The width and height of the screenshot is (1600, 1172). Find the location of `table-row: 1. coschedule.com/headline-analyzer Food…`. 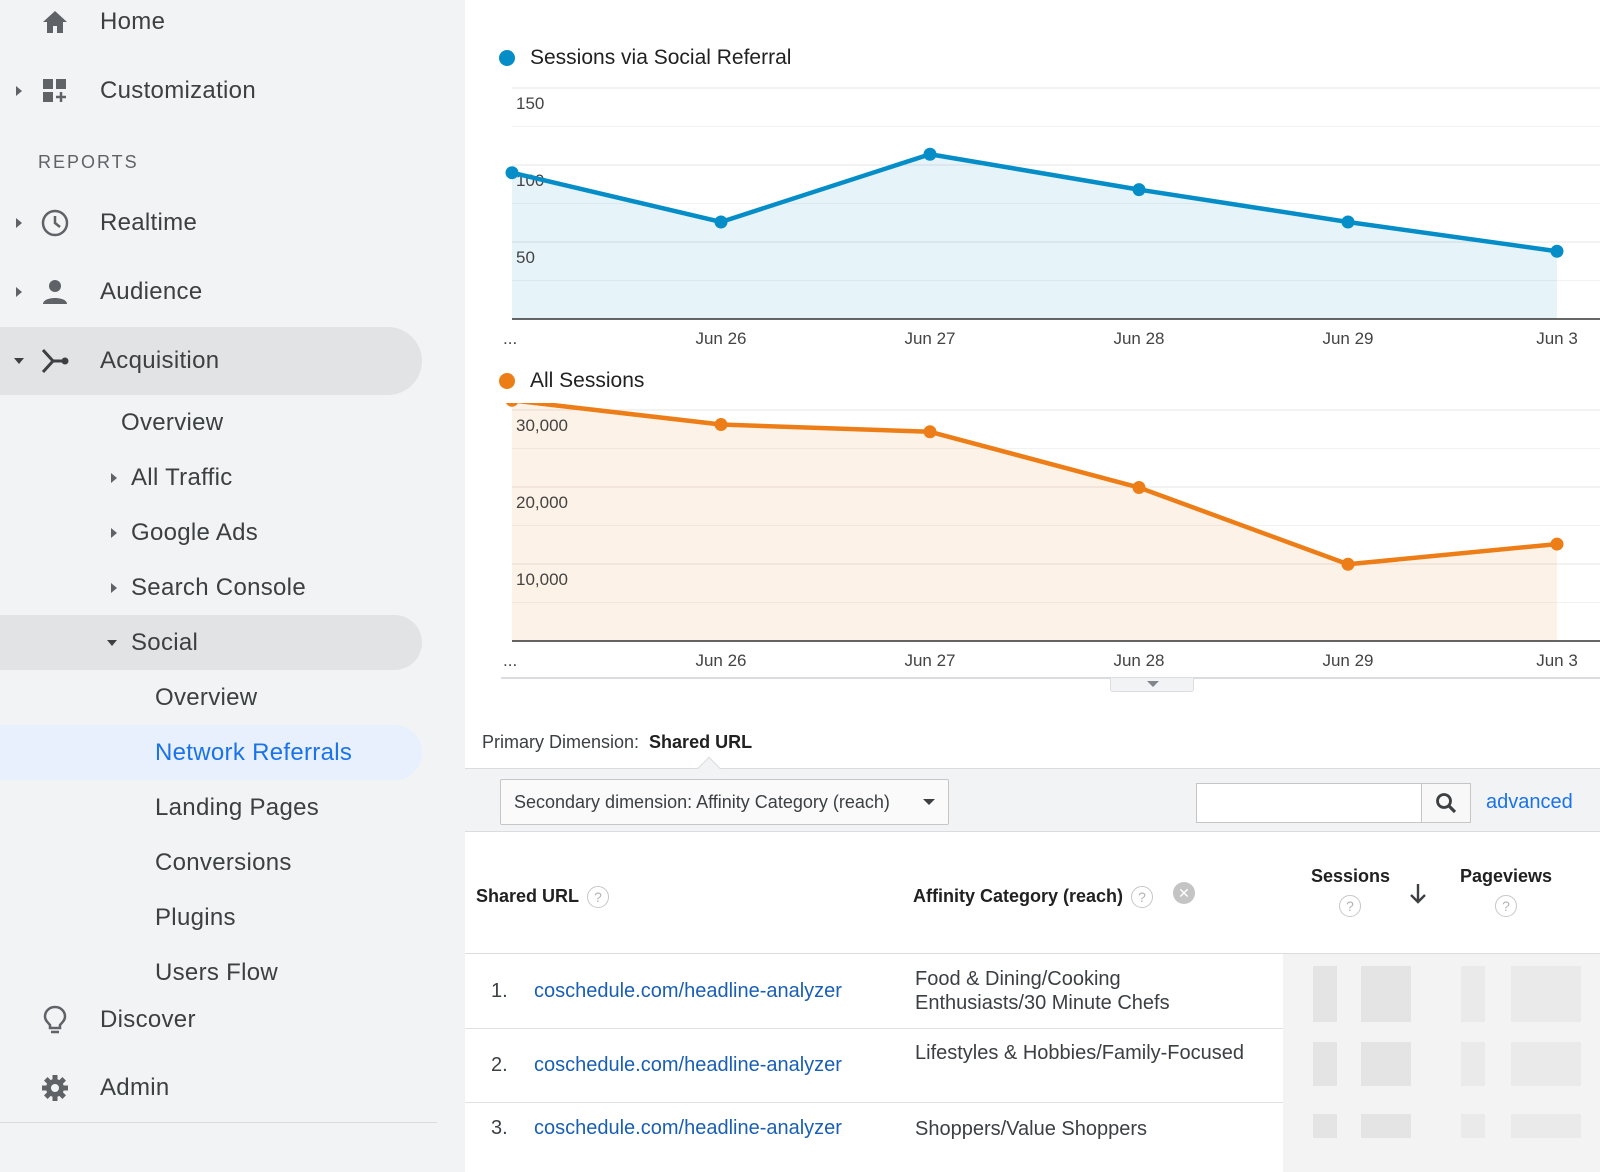

table-row: 1. coschedule.com/headline-analyzer Food… is located at coordinates (1032, 991).